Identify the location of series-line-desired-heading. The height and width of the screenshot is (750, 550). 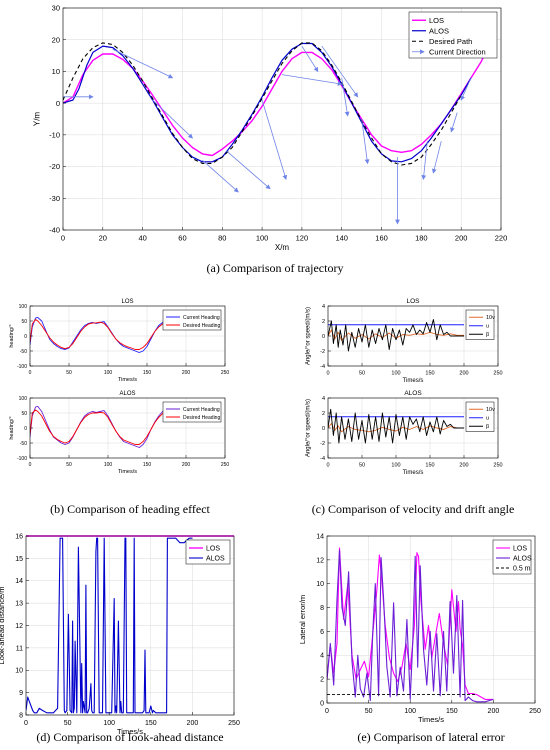
(108, 427).